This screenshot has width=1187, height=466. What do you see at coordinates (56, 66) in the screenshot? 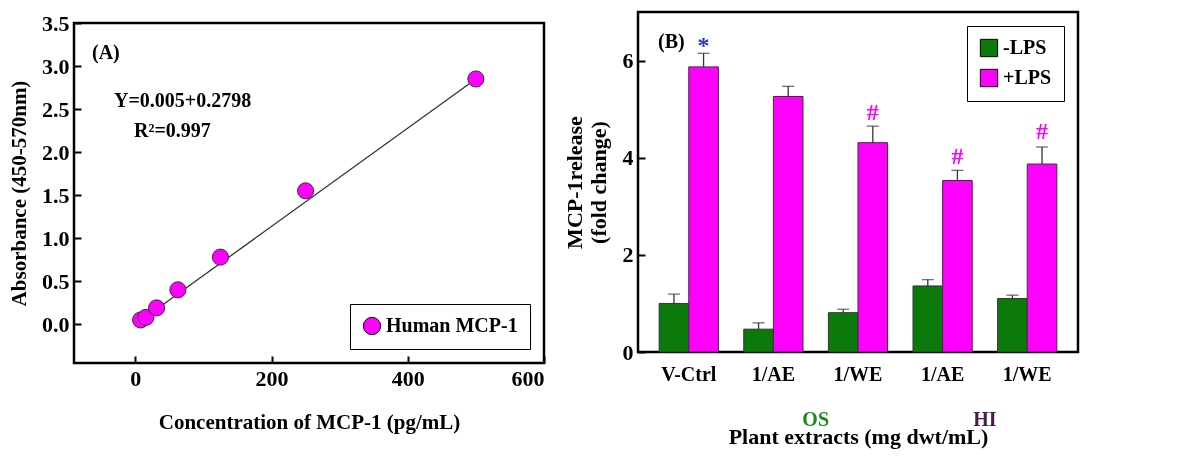
I see `y-tick-label: 3.0` at bounding box center [56, 66].